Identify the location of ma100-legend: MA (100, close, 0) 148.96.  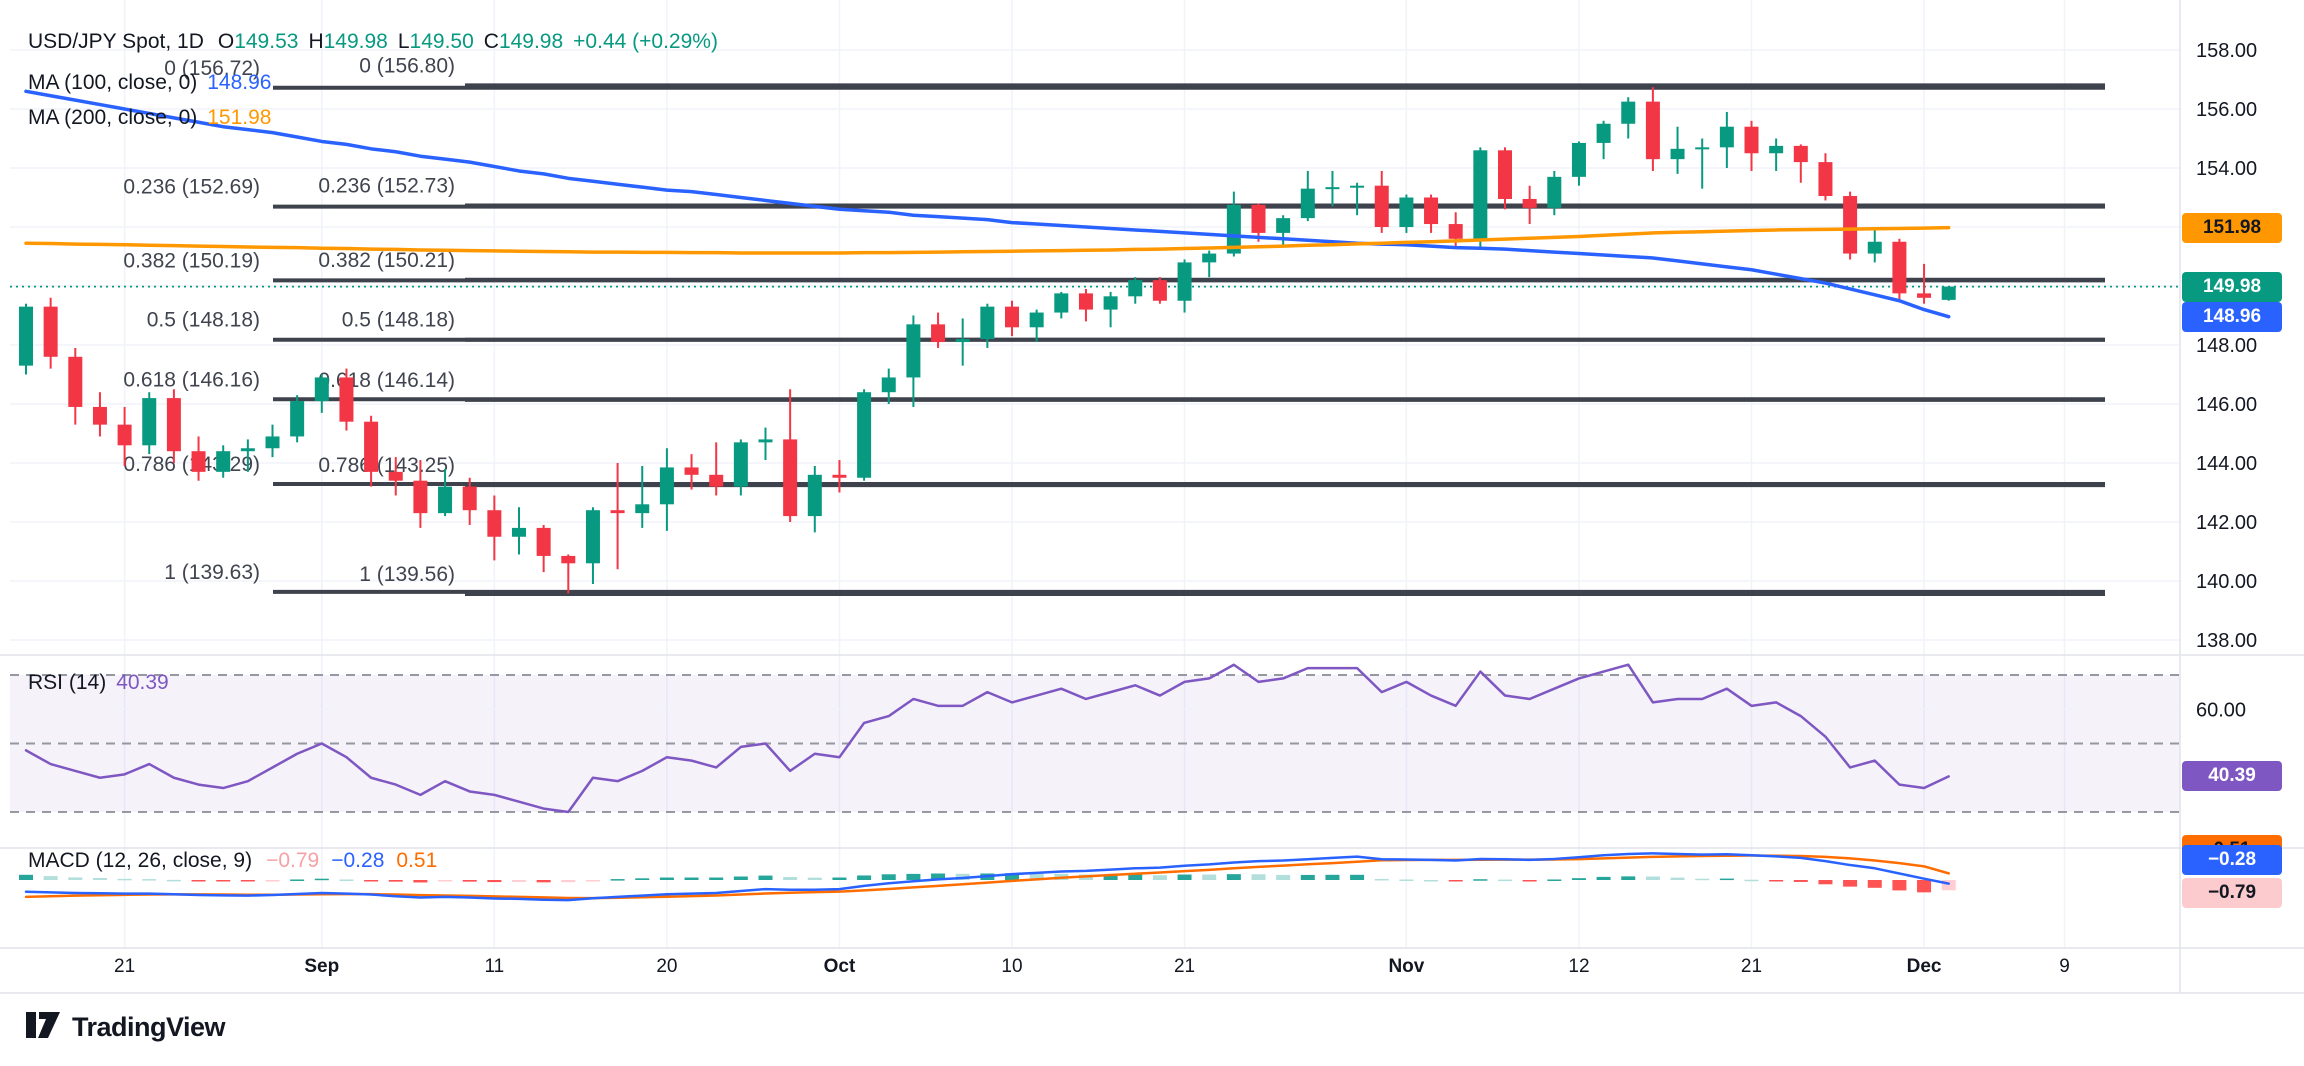
(149, 83).